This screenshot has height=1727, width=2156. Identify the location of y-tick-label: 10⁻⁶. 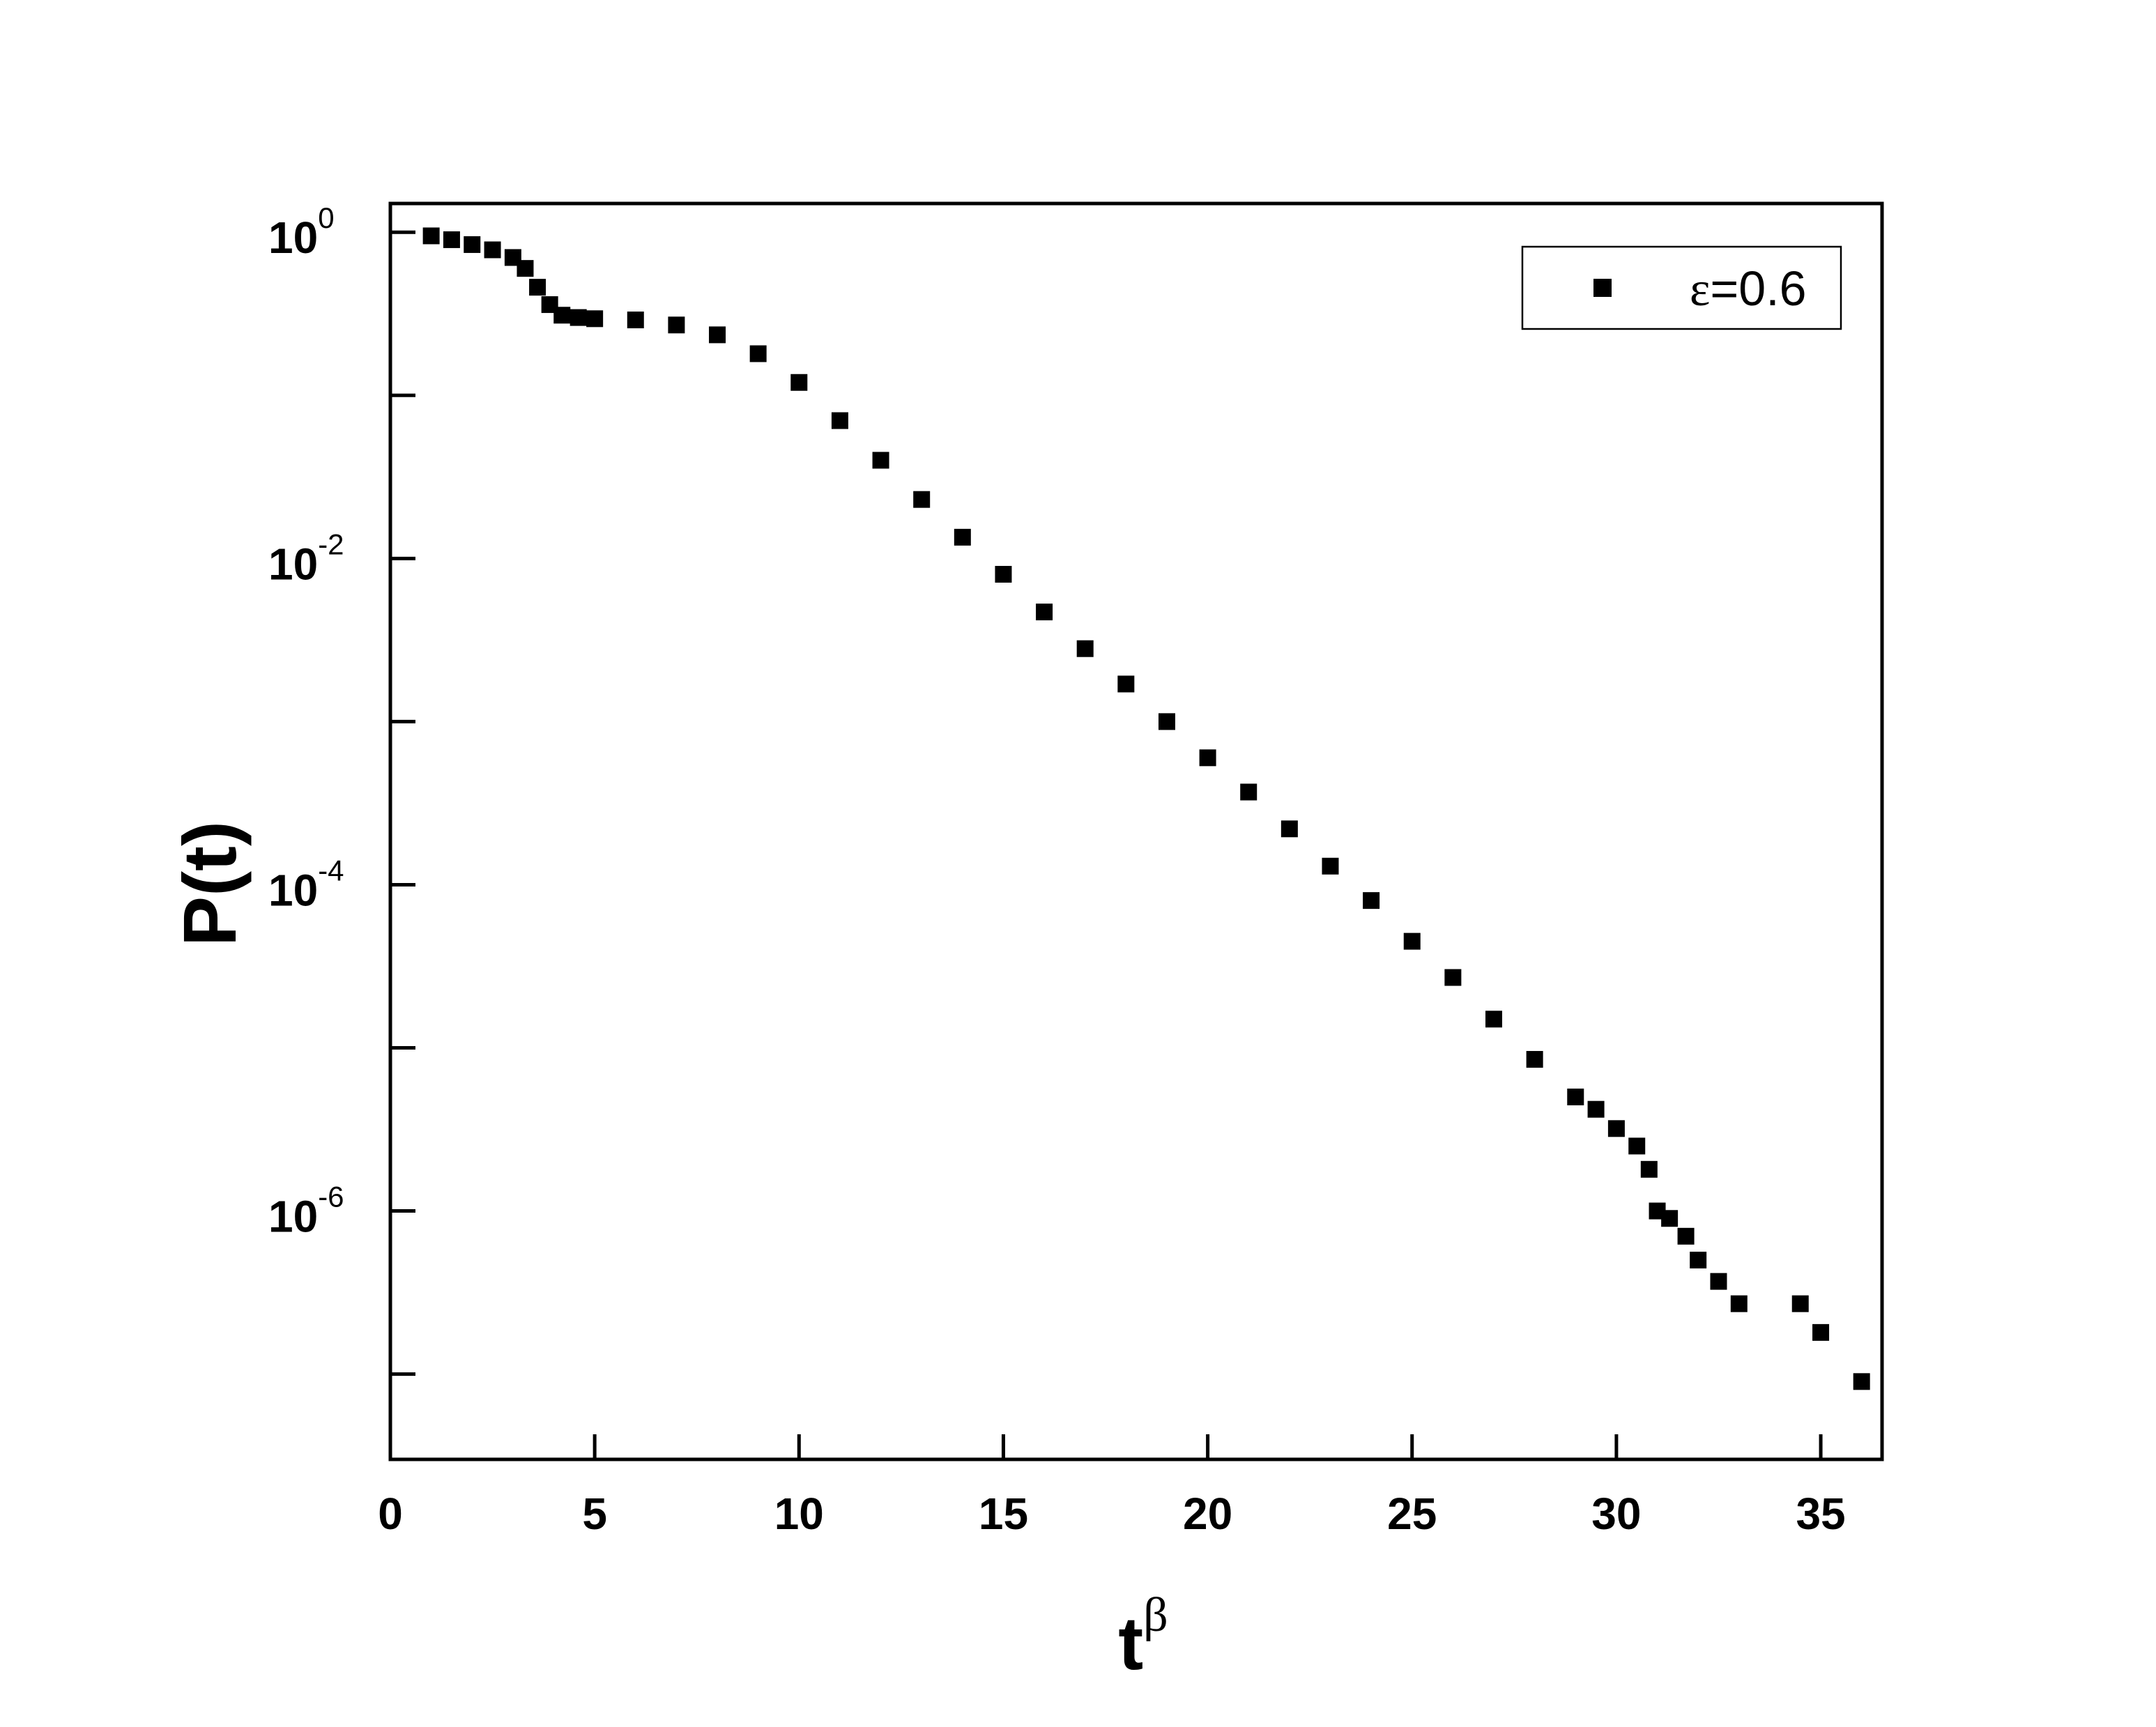
(306, 1211).